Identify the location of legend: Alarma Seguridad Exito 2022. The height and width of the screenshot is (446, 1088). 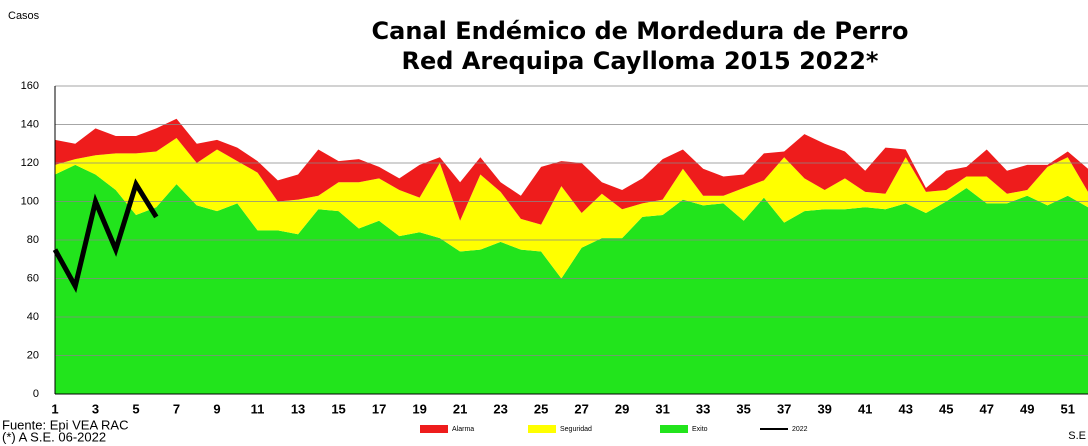
(614, 429).